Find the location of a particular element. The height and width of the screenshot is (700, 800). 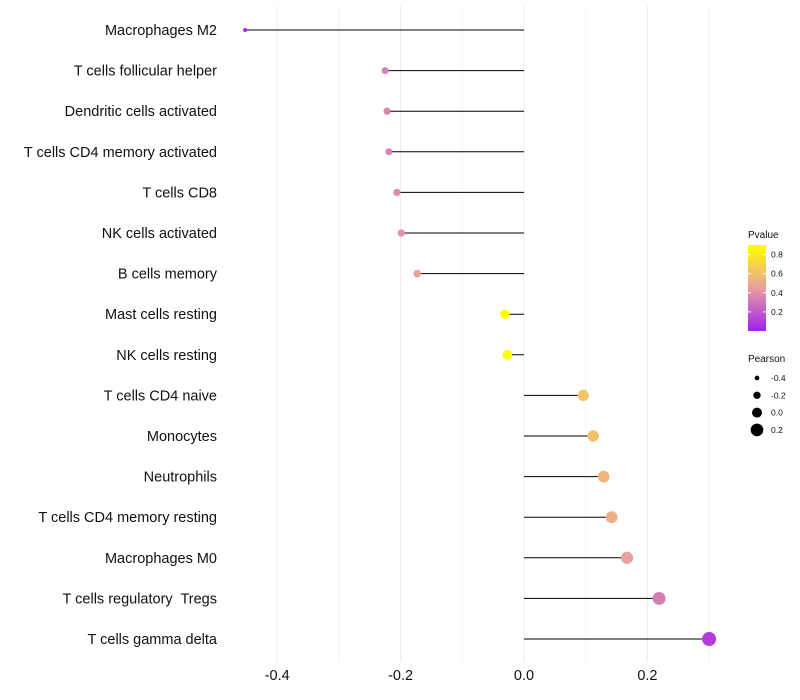

y-axis-label: NK cells resting is located at coordinates (166, 356).